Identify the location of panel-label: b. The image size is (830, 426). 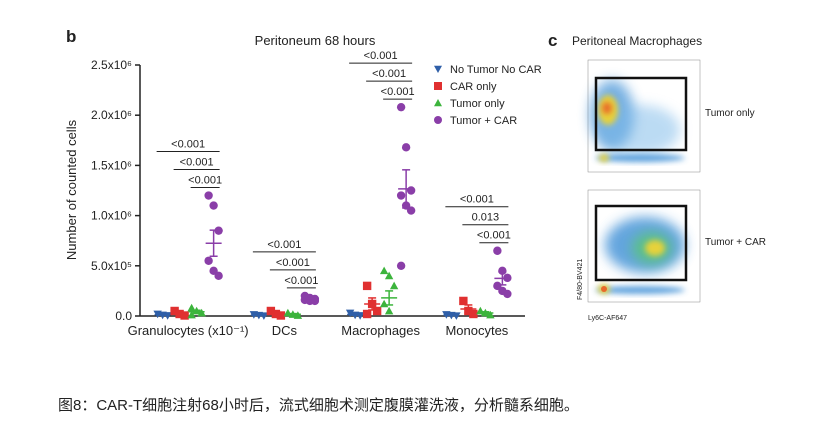
(71, 36).